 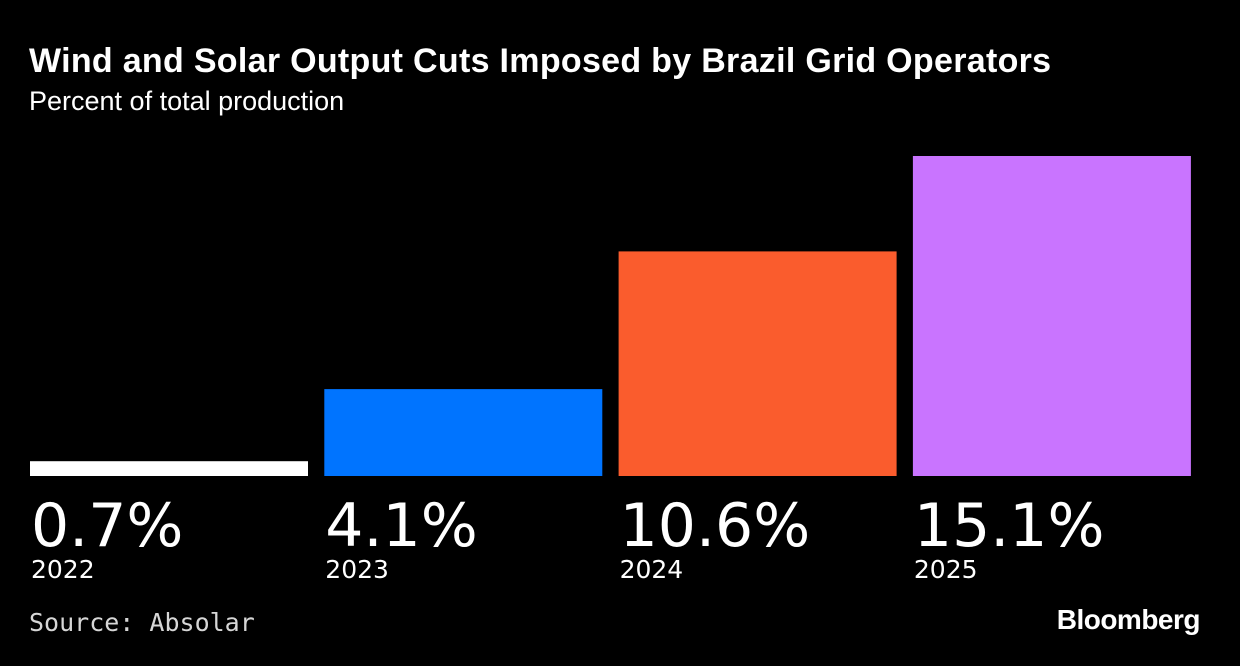 I want to click on value-label-2022: 0.7%, so click(x=107, y=526).